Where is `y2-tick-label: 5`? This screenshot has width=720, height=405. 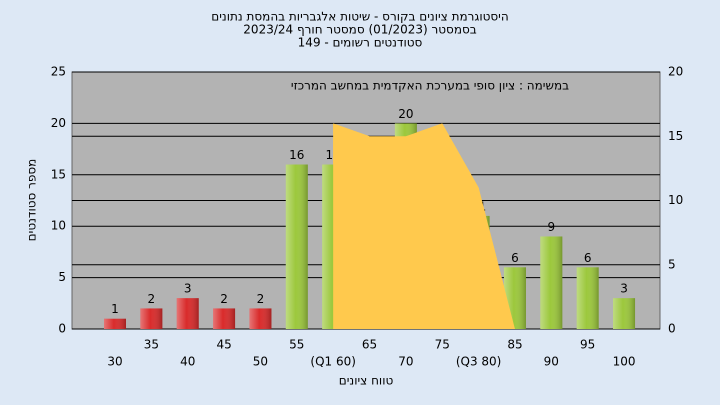
y2-tick-label: 5 is located at coordinates (672, 264).